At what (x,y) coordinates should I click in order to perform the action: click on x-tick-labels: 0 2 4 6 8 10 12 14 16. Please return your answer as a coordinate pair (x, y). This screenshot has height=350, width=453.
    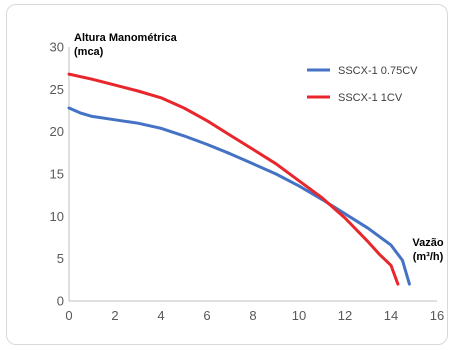
    Looking at the image, I should click on (254, 315).